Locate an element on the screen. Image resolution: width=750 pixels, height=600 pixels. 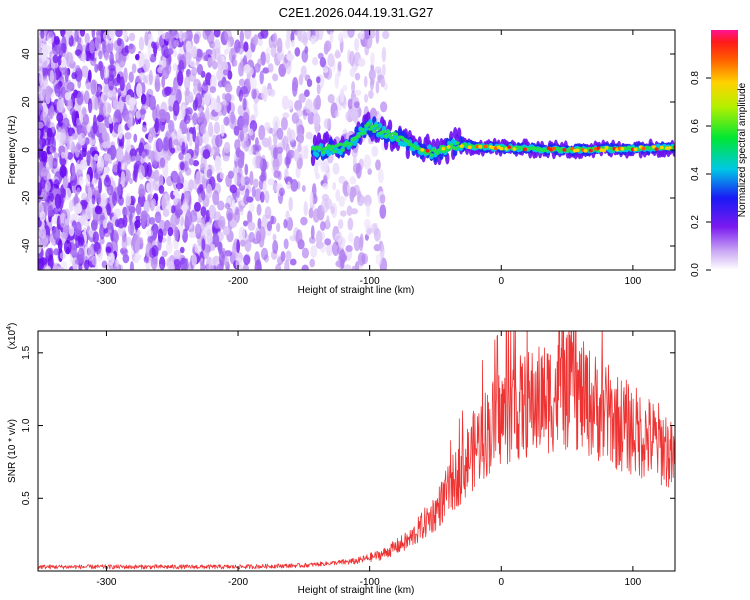
snr-x-tick-label: 0 is located at coordinates (501, 582).